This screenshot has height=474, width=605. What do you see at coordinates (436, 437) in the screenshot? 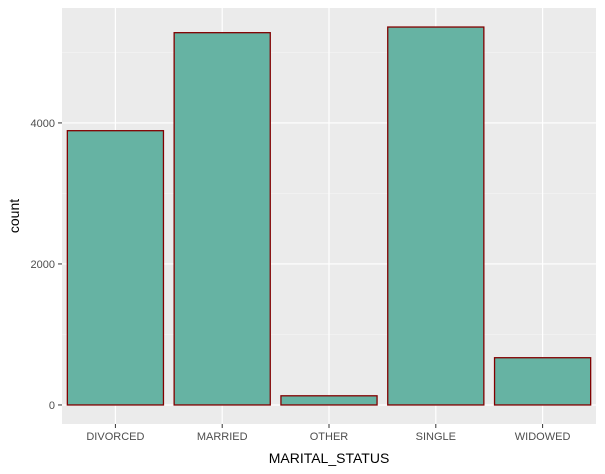
I see `x-tick-label: SINGLE` at bounding box center [436, 437].